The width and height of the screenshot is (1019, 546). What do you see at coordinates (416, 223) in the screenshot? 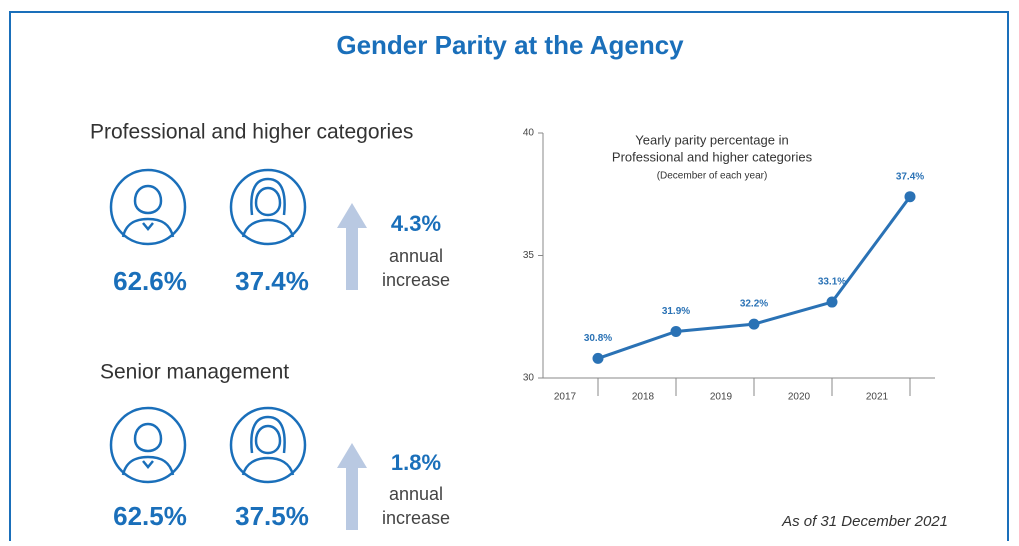
I see `increase: 4.3%` at bounding box center [416, 223].